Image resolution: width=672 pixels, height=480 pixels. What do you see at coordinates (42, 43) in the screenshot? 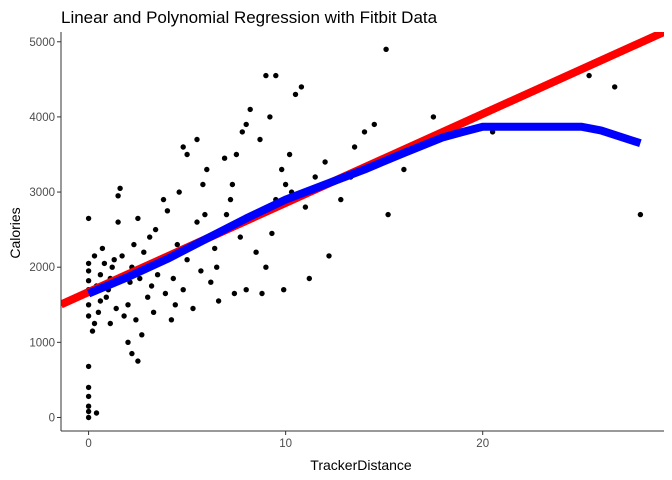
I see `y-tick-label: 5000` at bounding box center [42, 43].